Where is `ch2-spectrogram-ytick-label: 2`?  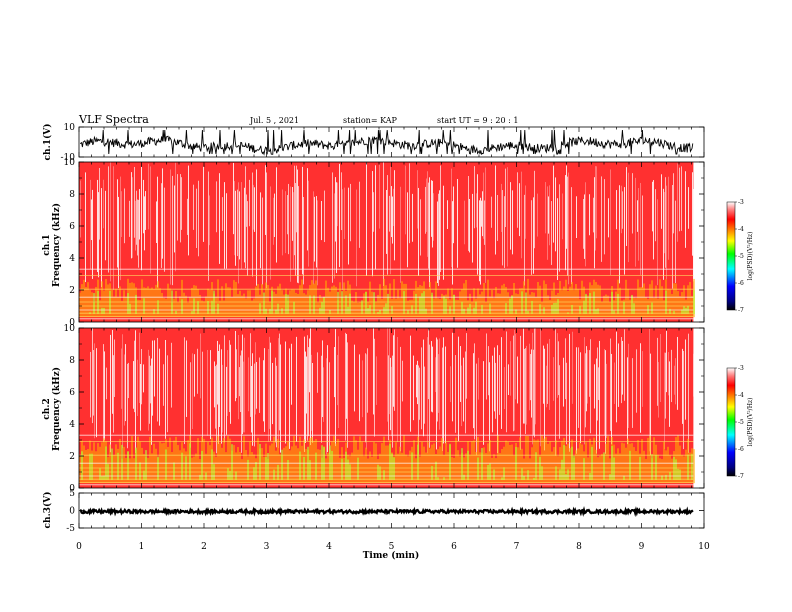
ch2-spectrogram-ytick-label: 2 is located at coordinates (72, 457).